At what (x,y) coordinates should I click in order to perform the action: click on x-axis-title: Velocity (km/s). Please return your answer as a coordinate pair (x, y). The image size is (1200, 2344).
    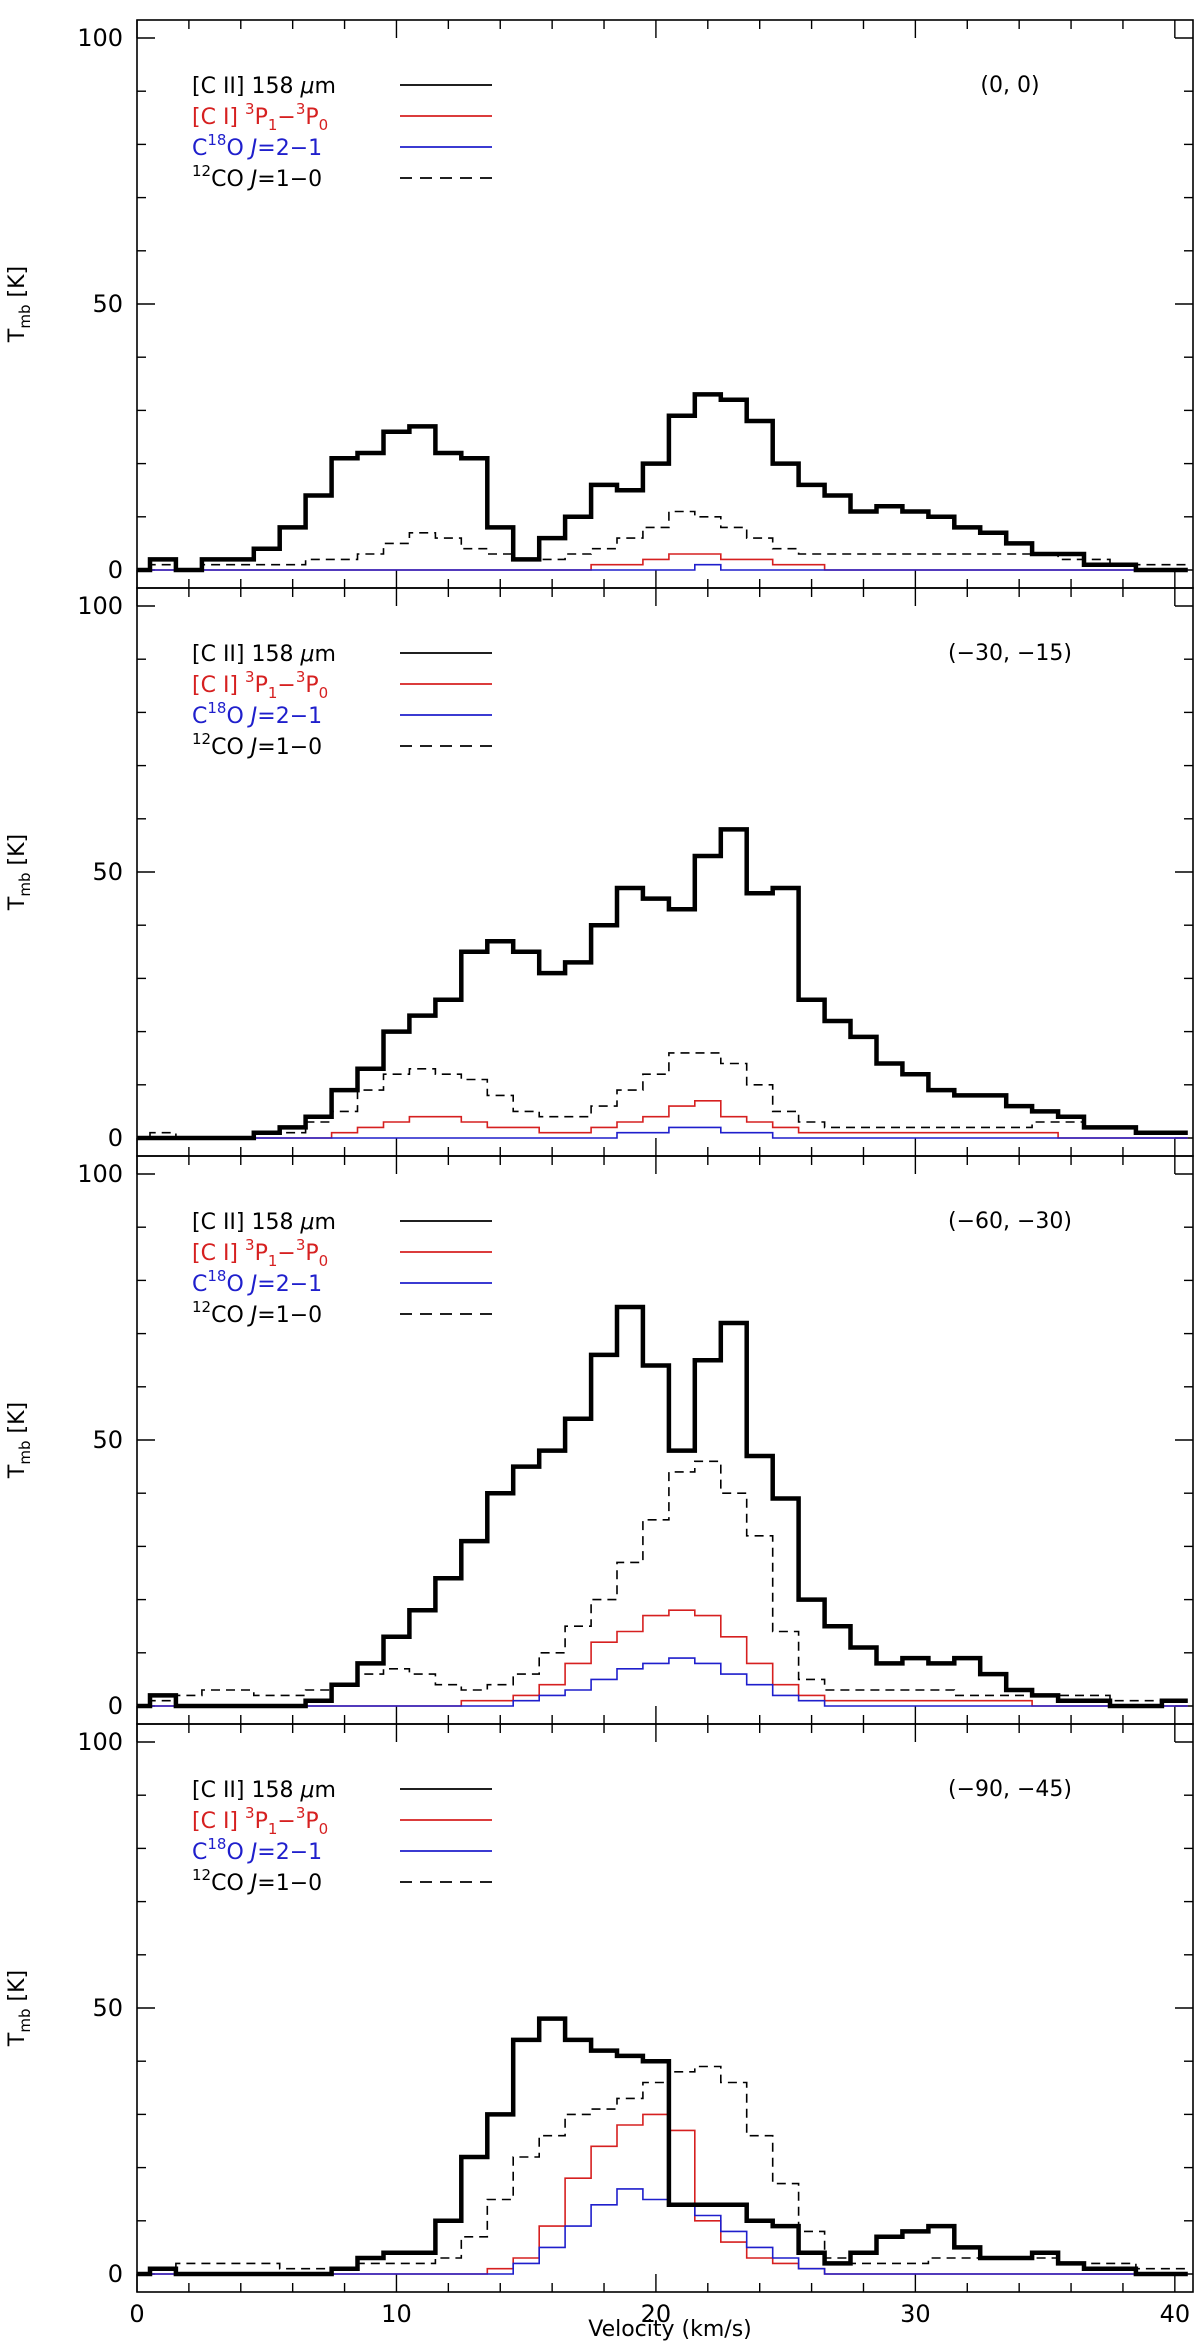
    Looking at the image, I should click on (670, 2329).